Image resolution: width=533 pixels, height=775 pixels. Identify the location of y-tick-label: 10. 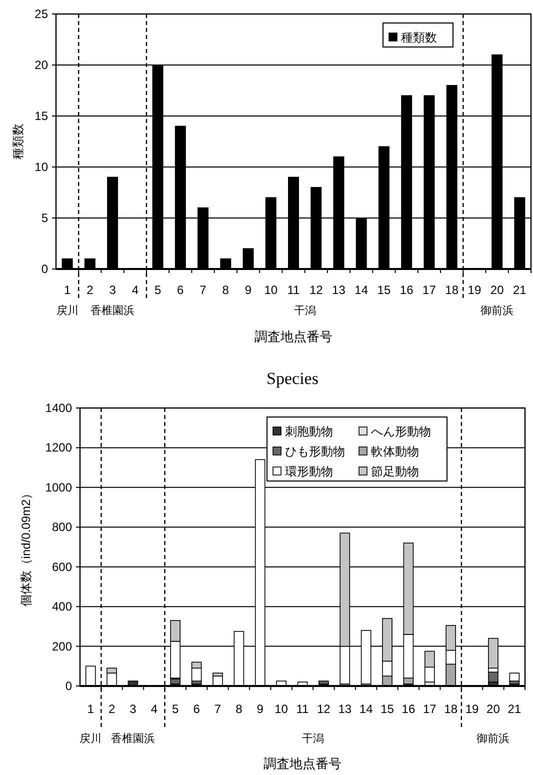
(41, 167).